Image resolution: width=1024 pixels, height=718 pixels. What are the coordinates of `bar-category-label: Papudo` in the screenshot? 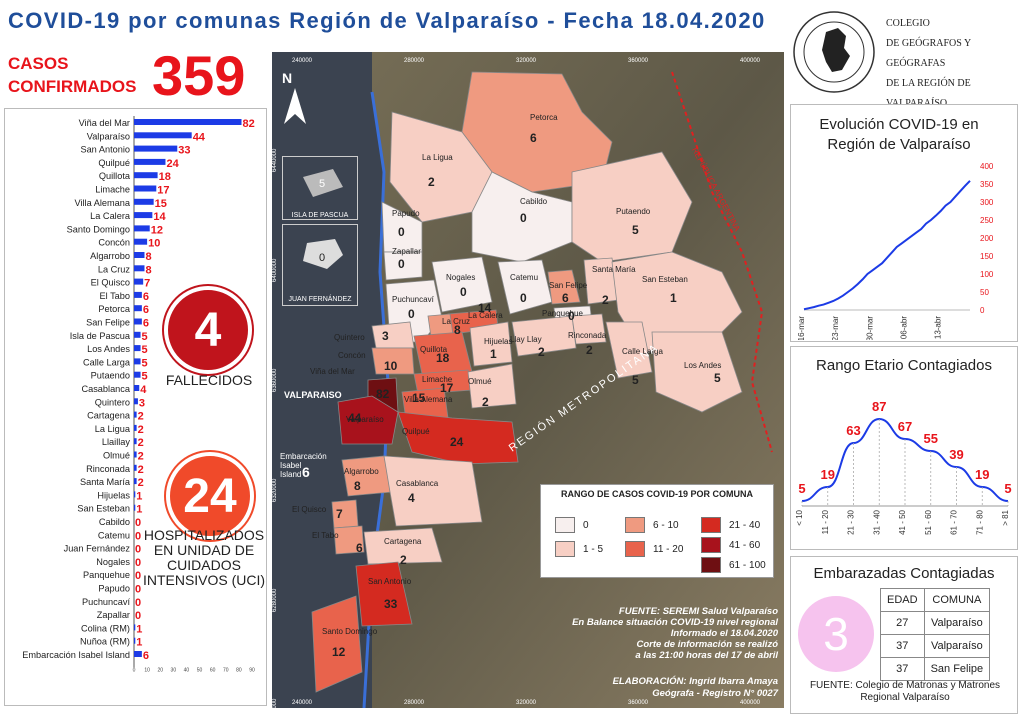 It's located at (114, 589).